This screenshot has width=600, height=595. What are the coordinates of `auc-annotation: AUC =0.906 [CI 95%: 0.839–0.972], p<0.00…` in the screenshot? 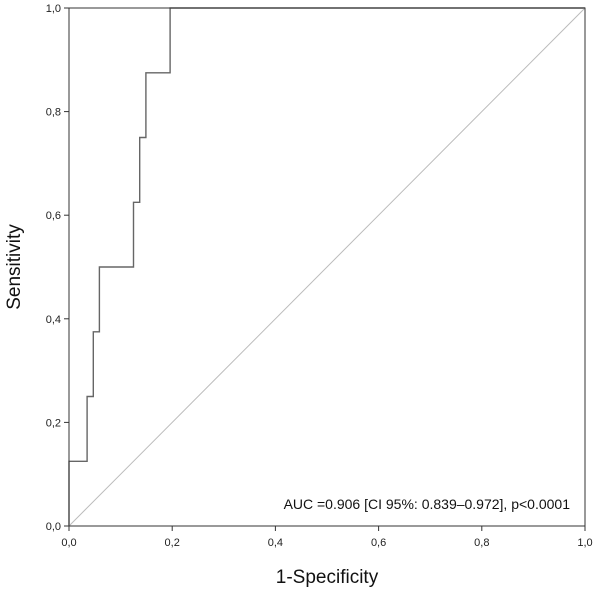 It's located at (427, 504).